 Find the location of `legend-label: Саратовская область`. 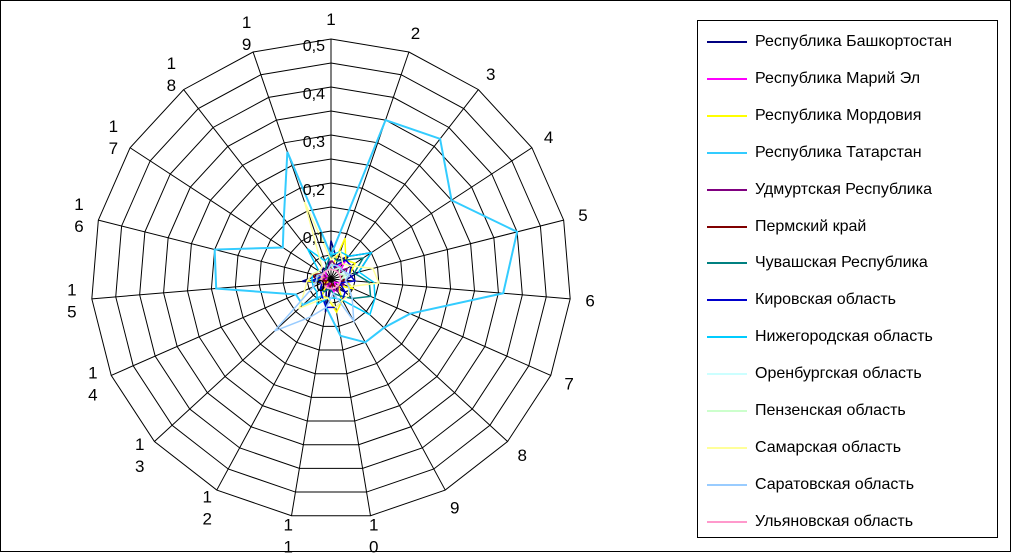

legend-label: Саратовская область is located at coordinates (835, 484).